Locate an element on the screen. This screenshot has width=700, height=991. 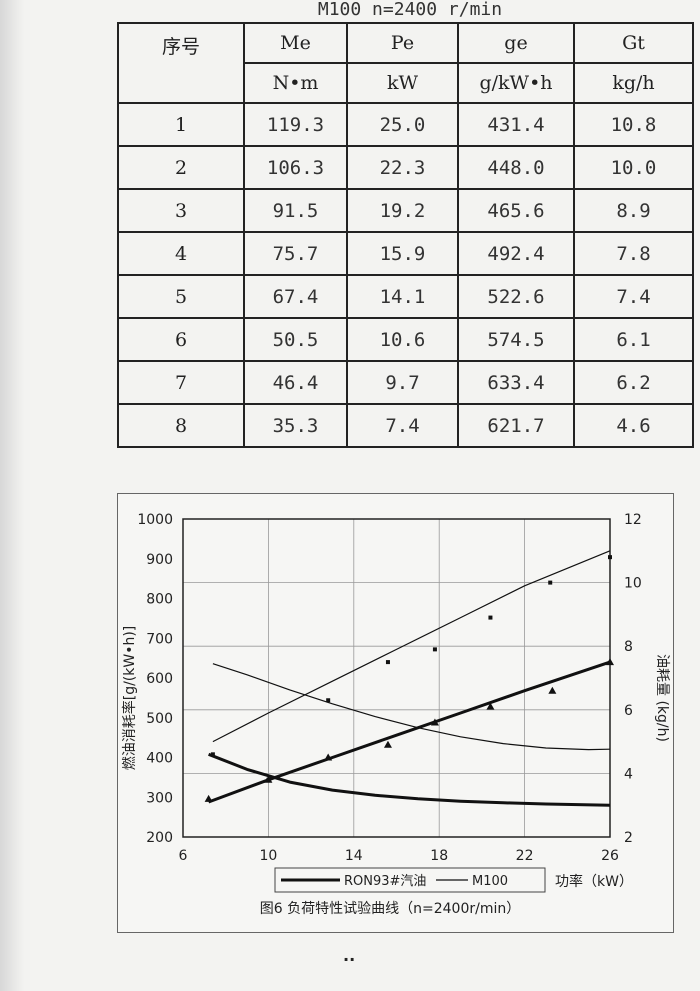
header-gt: Gt is located at coordinates (633, 43).